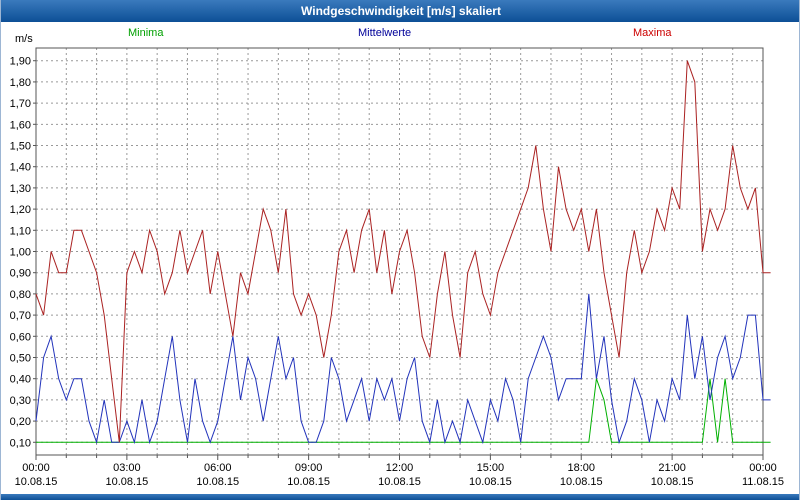  I want to click on legend-maxima: Maxima, so click(652, 33).